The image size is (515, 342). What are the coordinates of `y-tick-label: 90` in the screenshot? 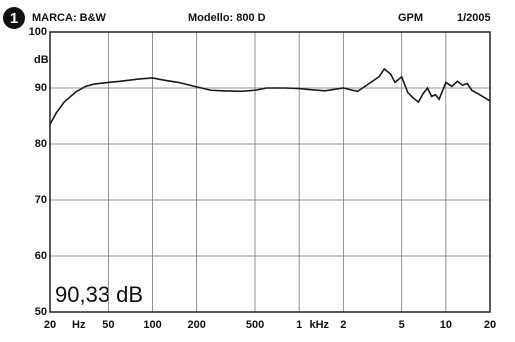 It's located at (41, 88).